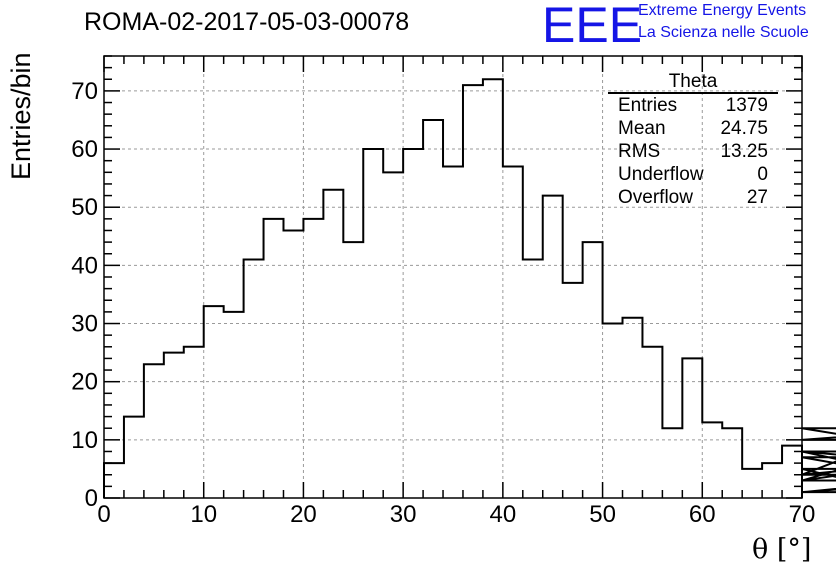 The height and width of the screenshot is (572, 836). Describe the element at coordinates (203, 514) in the screenshot. I see `x-tick-label: 10` at that location.